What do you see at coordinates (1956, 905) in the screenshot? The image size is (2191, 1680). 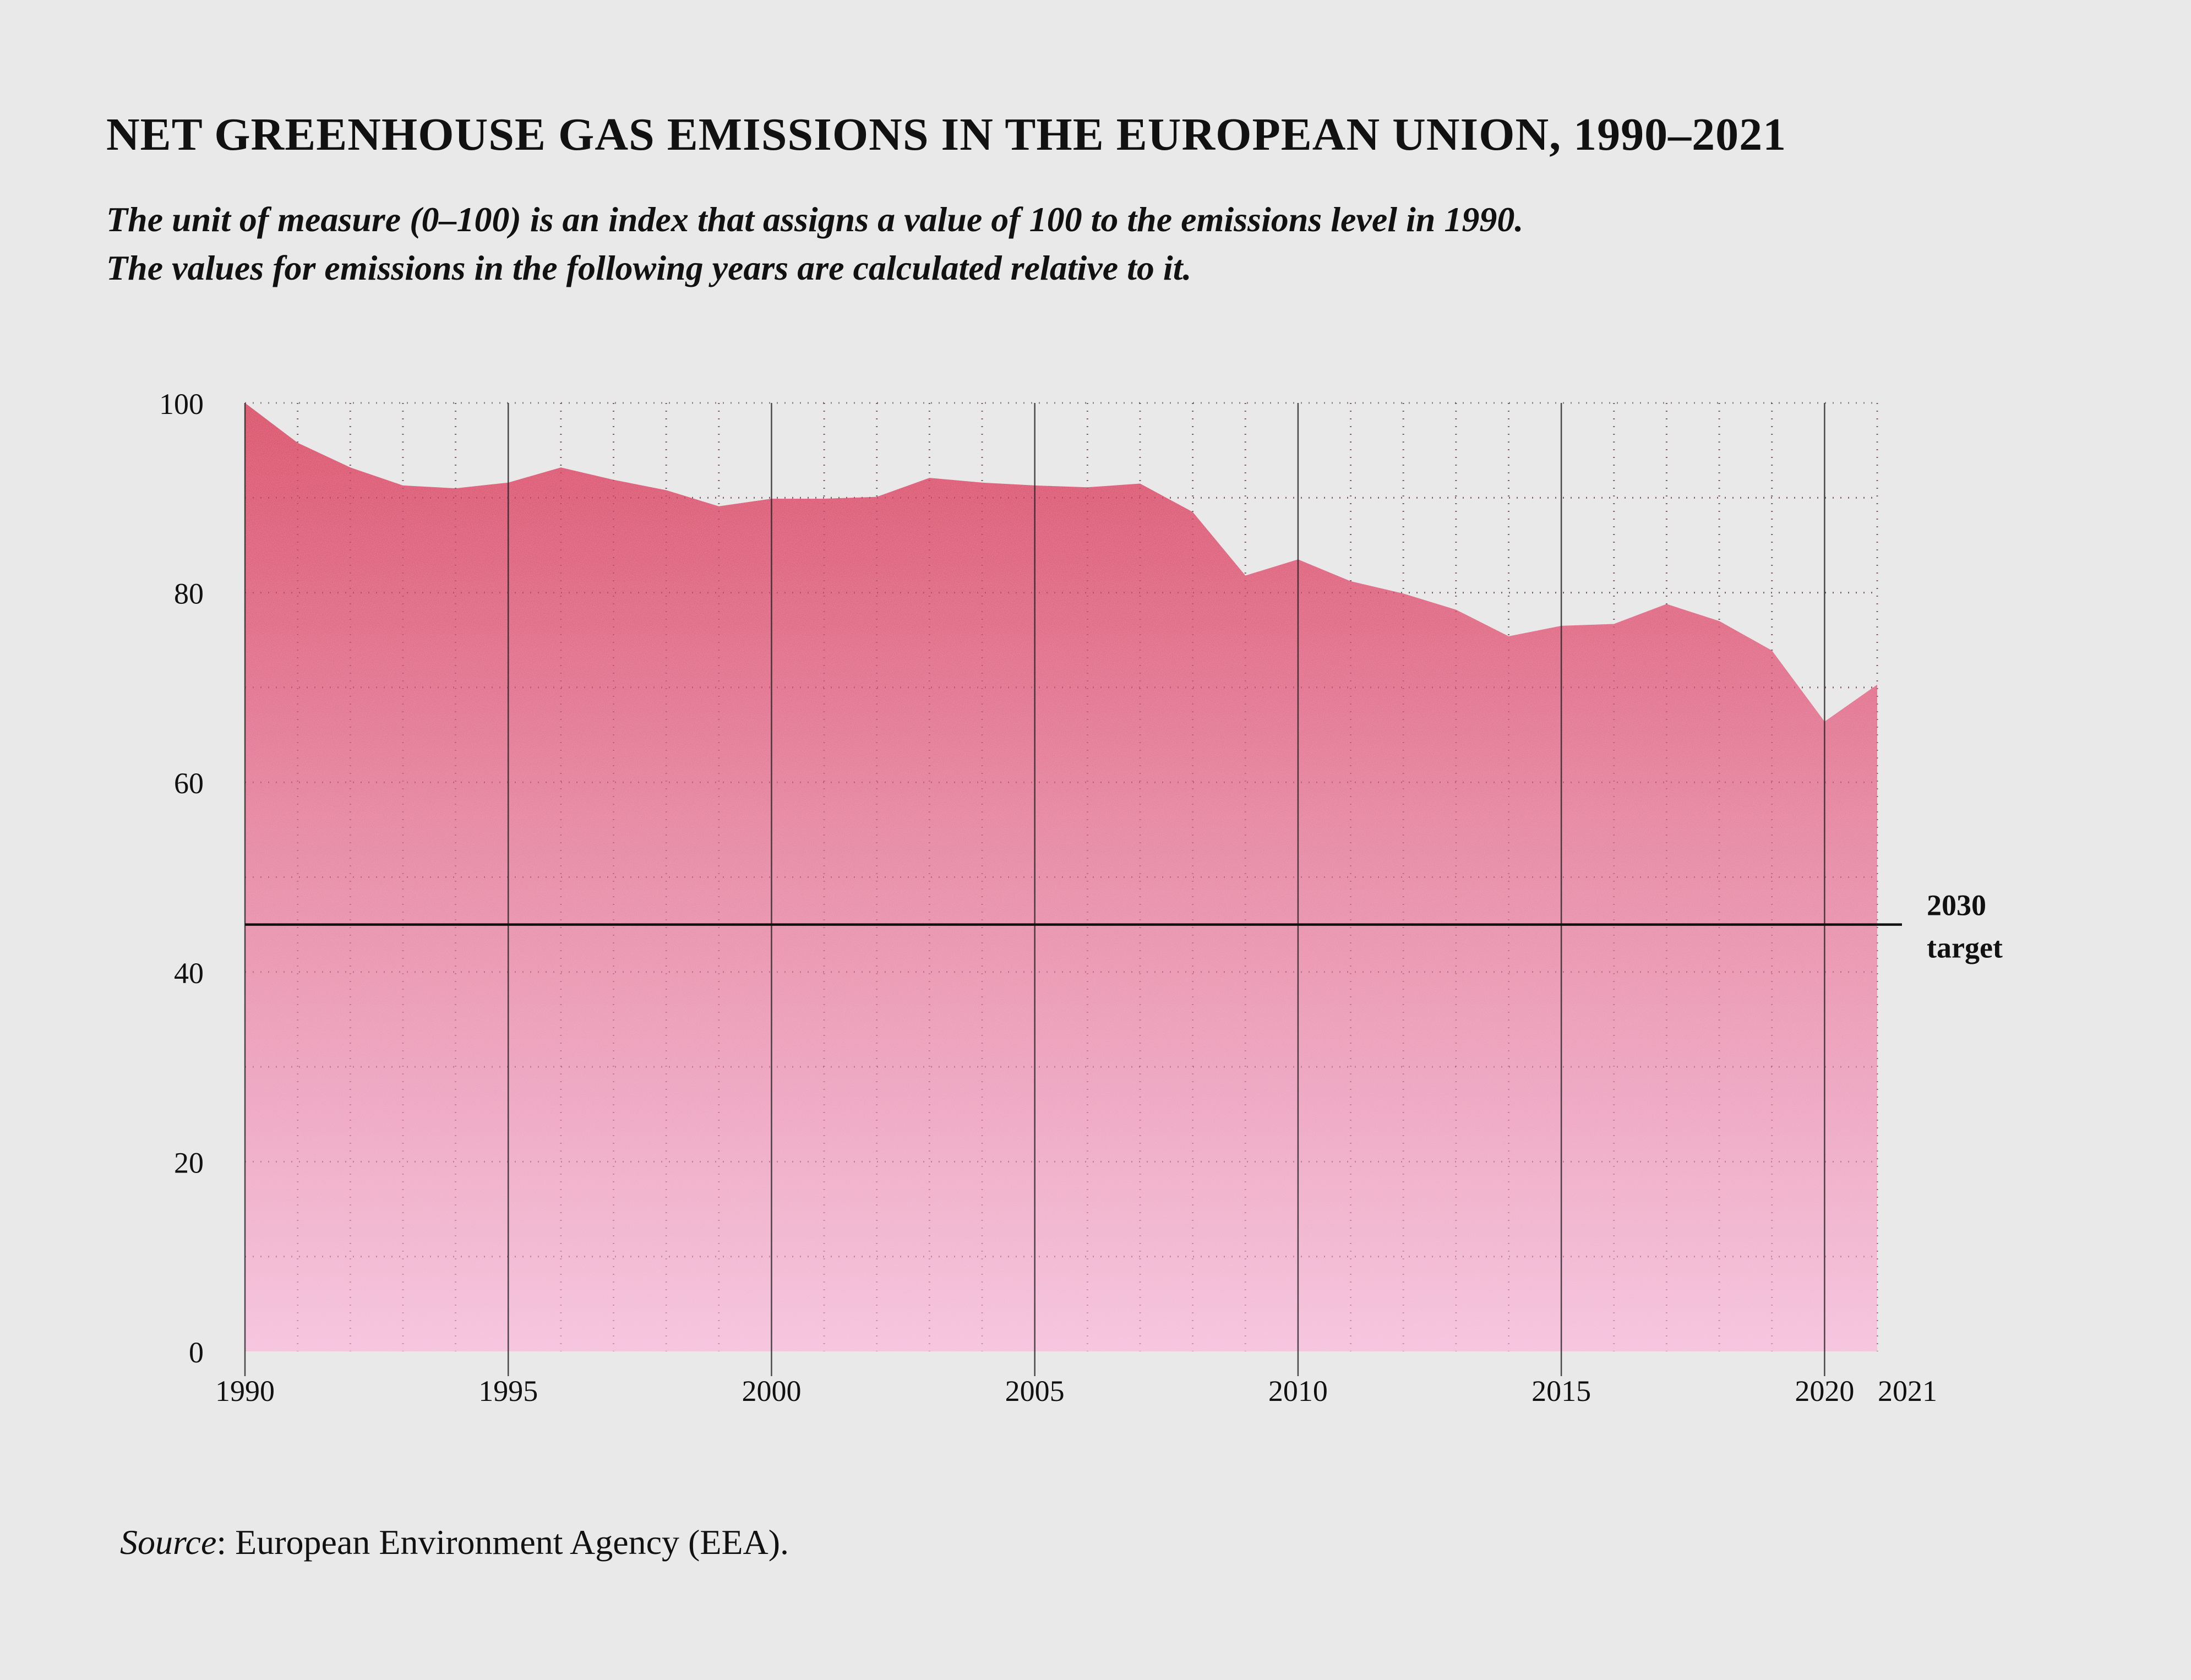 I see `target-label-year: 2030` at bounding box center [1956, 905].